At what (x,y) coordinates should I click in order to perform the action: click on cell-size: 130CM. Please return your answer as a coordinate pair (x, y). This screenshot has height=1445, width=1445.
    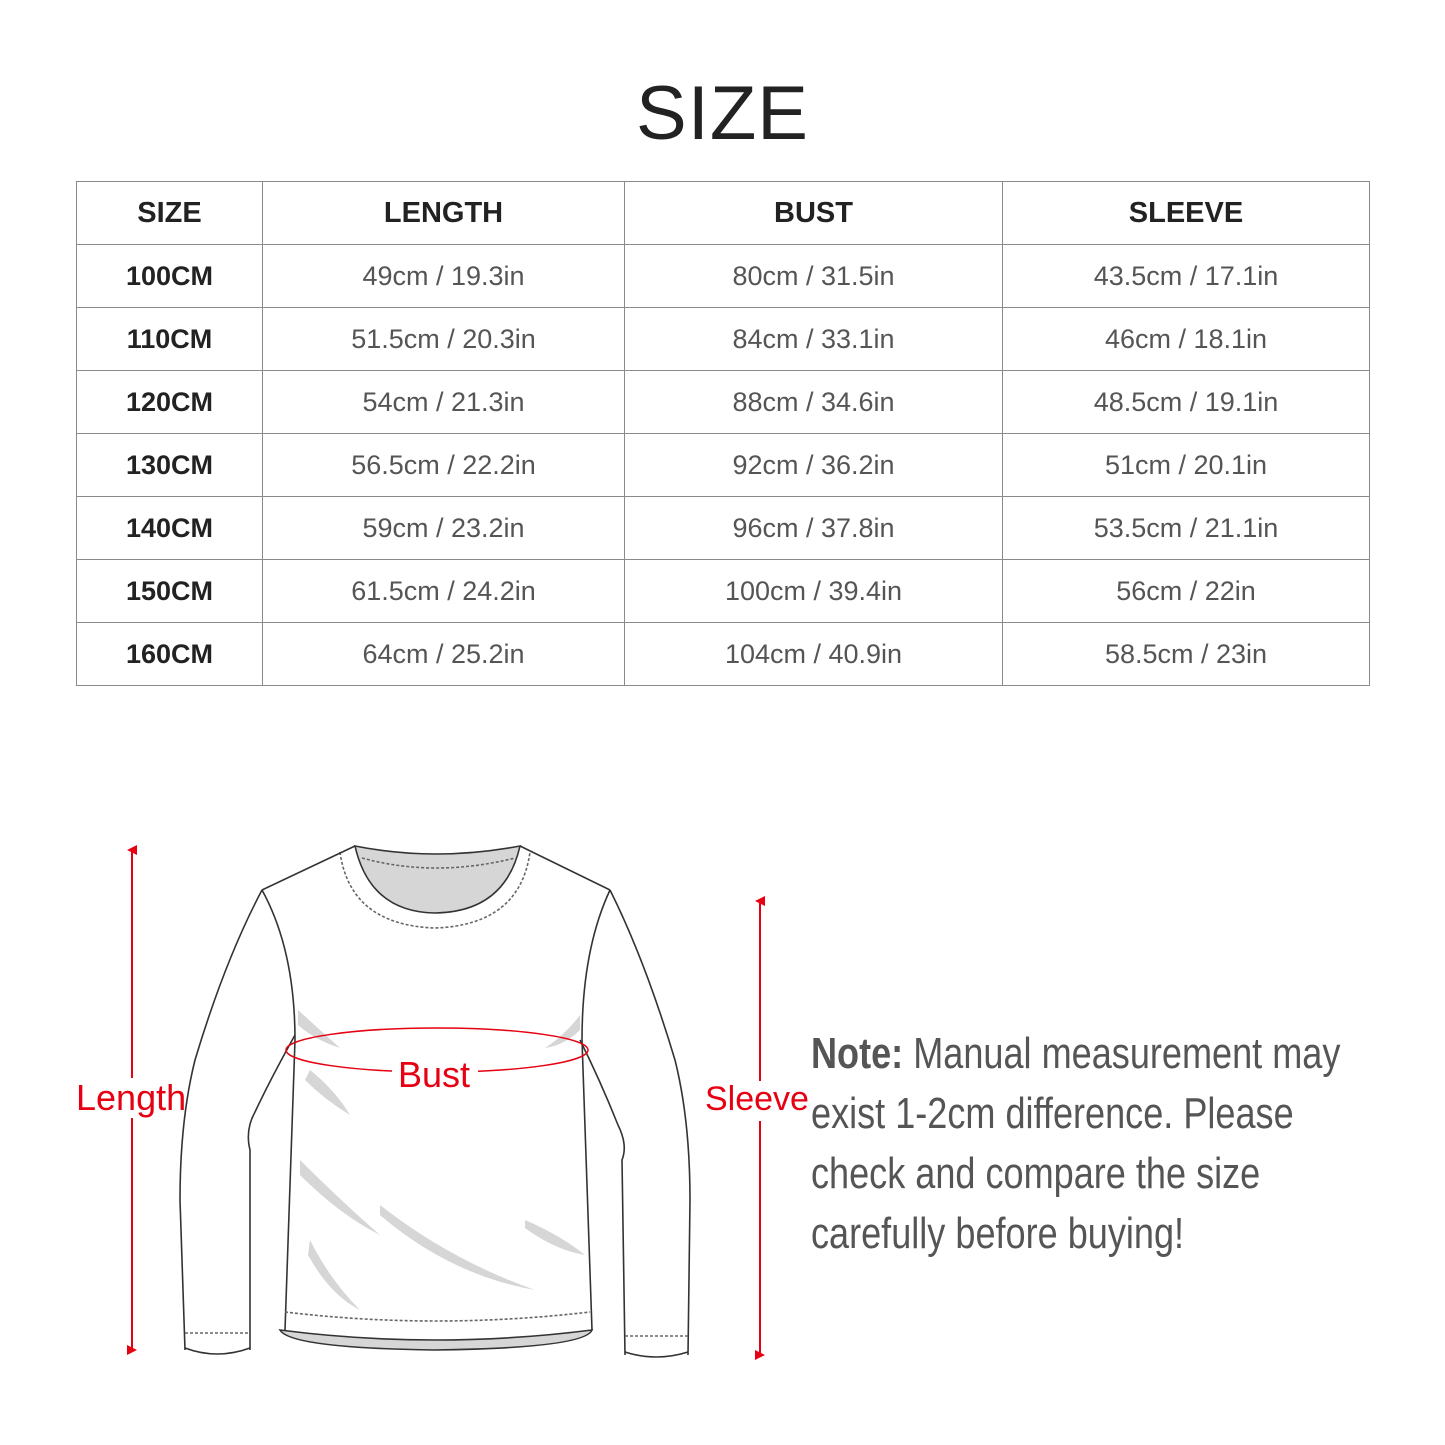
    Looking at the image, I should click on (169, 465).